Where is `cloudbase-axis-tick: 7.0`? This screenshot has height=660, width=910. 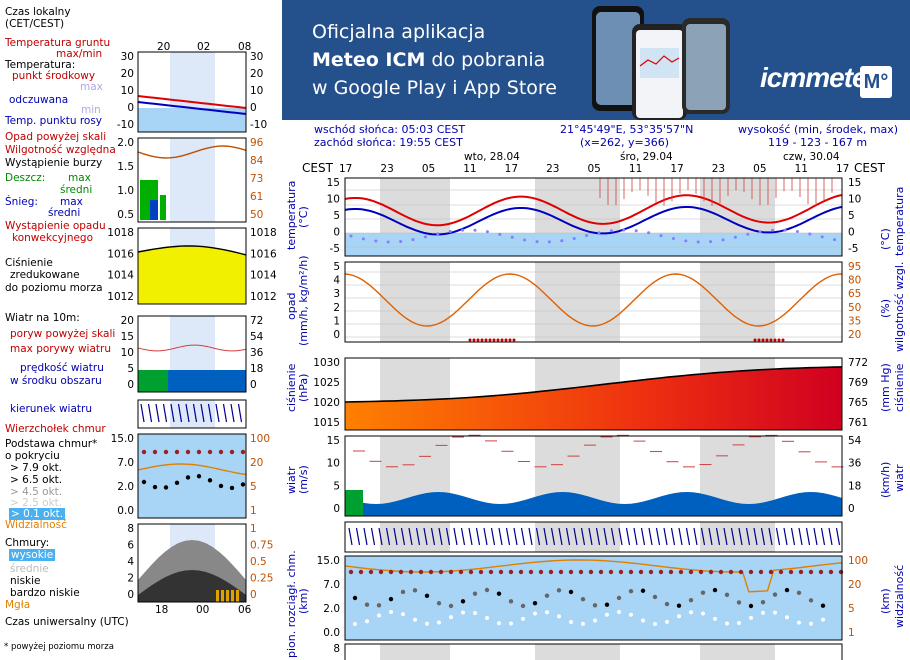 cloudbase-axis-tick: 7.0 is located at coordinates (331, 585).